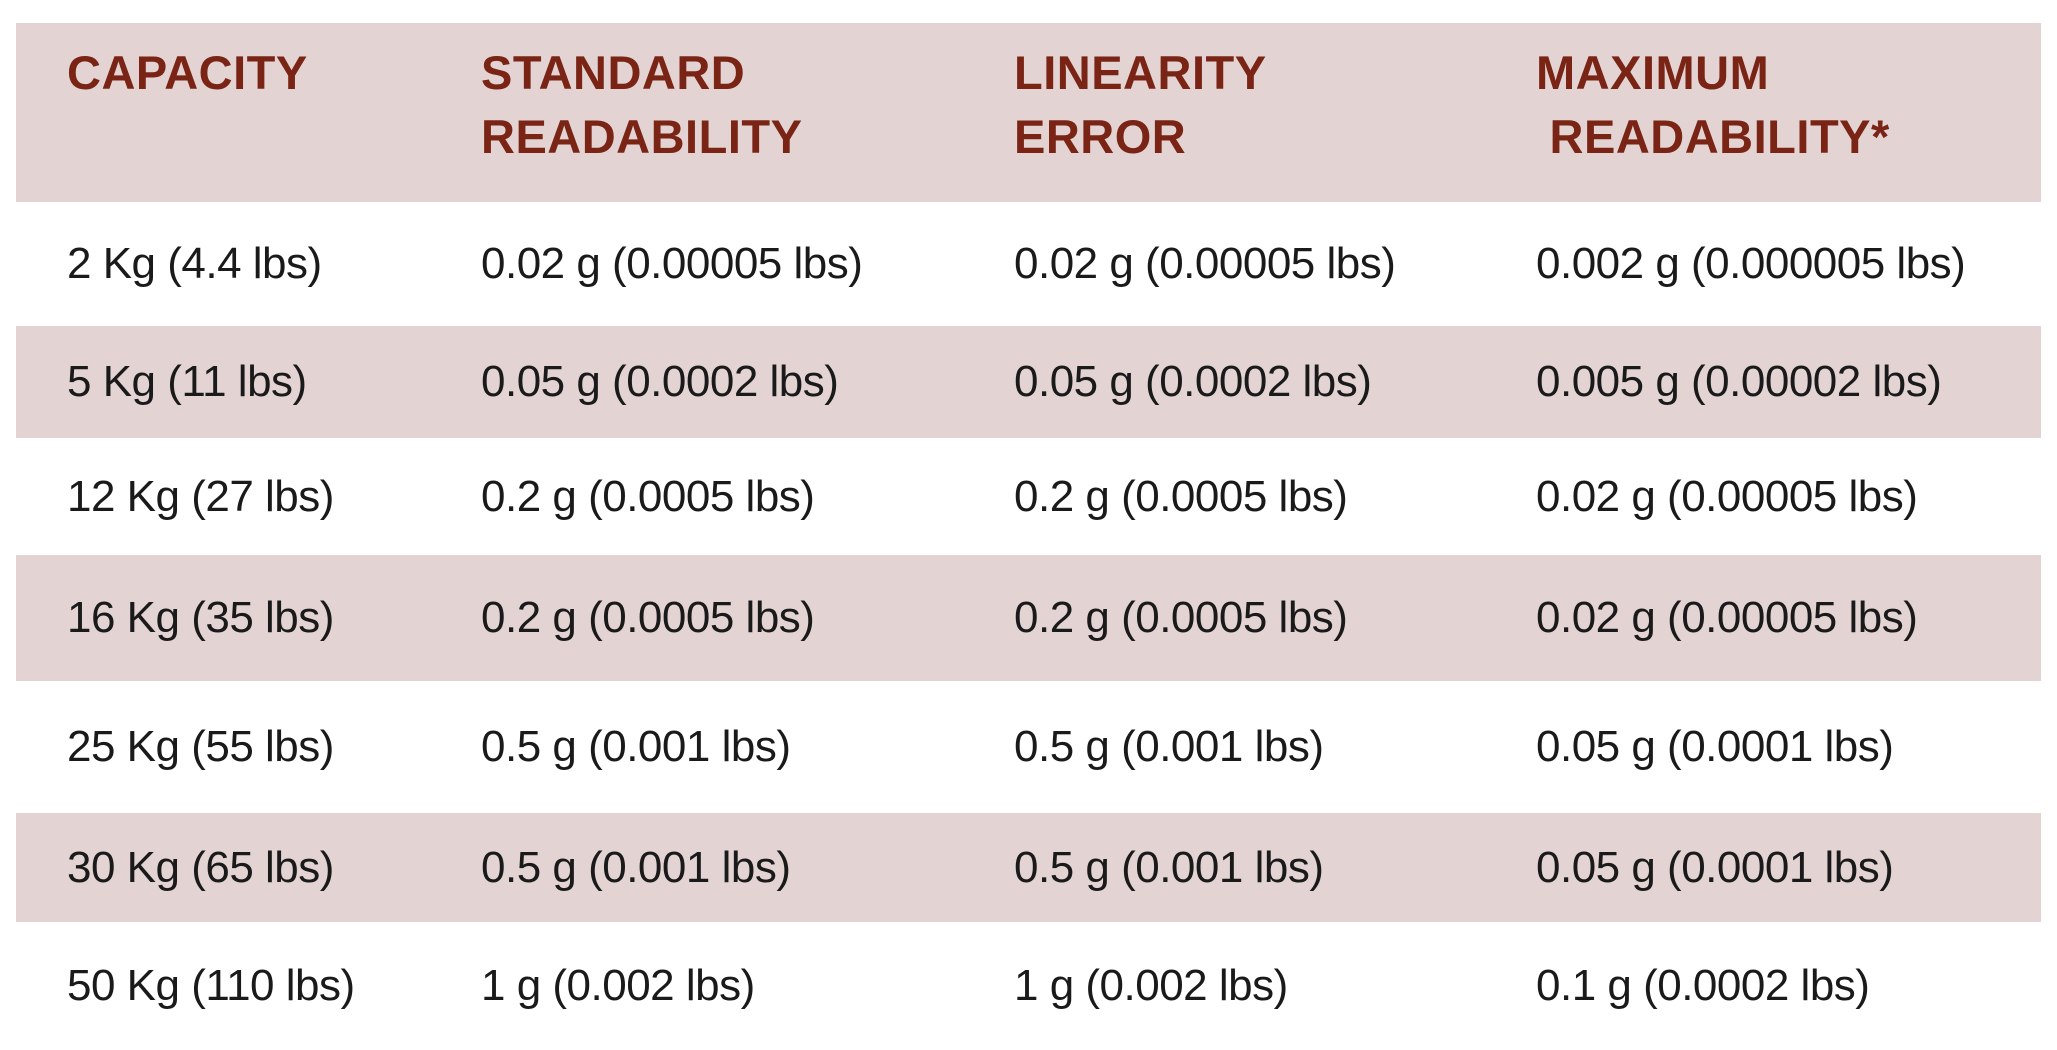  Describe the element at coordinates (1739, 381) in the screenshot. I see `maximum-readability-cell: 0.005 g (0.00002 lbs)` at that location.